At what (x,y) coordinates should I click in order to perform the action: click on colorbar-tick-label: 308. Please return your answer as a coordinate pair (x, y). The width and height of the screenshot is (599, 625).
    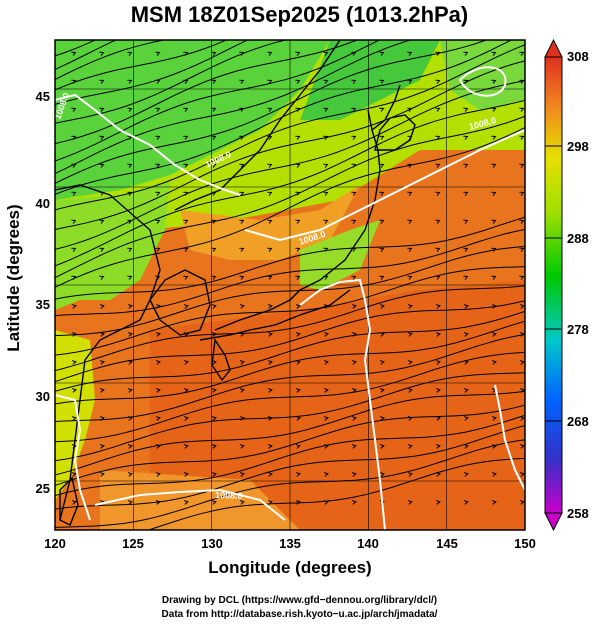
    Looking at the image, I should click on (578, 56).